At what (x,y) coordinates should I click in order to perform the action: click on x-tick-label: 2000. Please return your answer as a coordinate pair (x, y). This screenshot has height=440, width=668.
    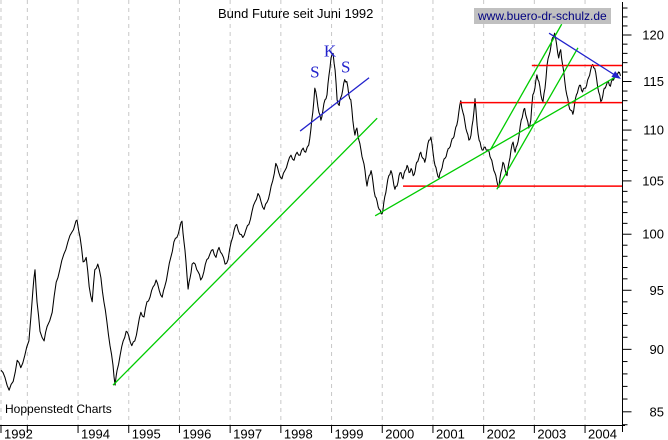
    Looking at the image, I should click on (399, 433).